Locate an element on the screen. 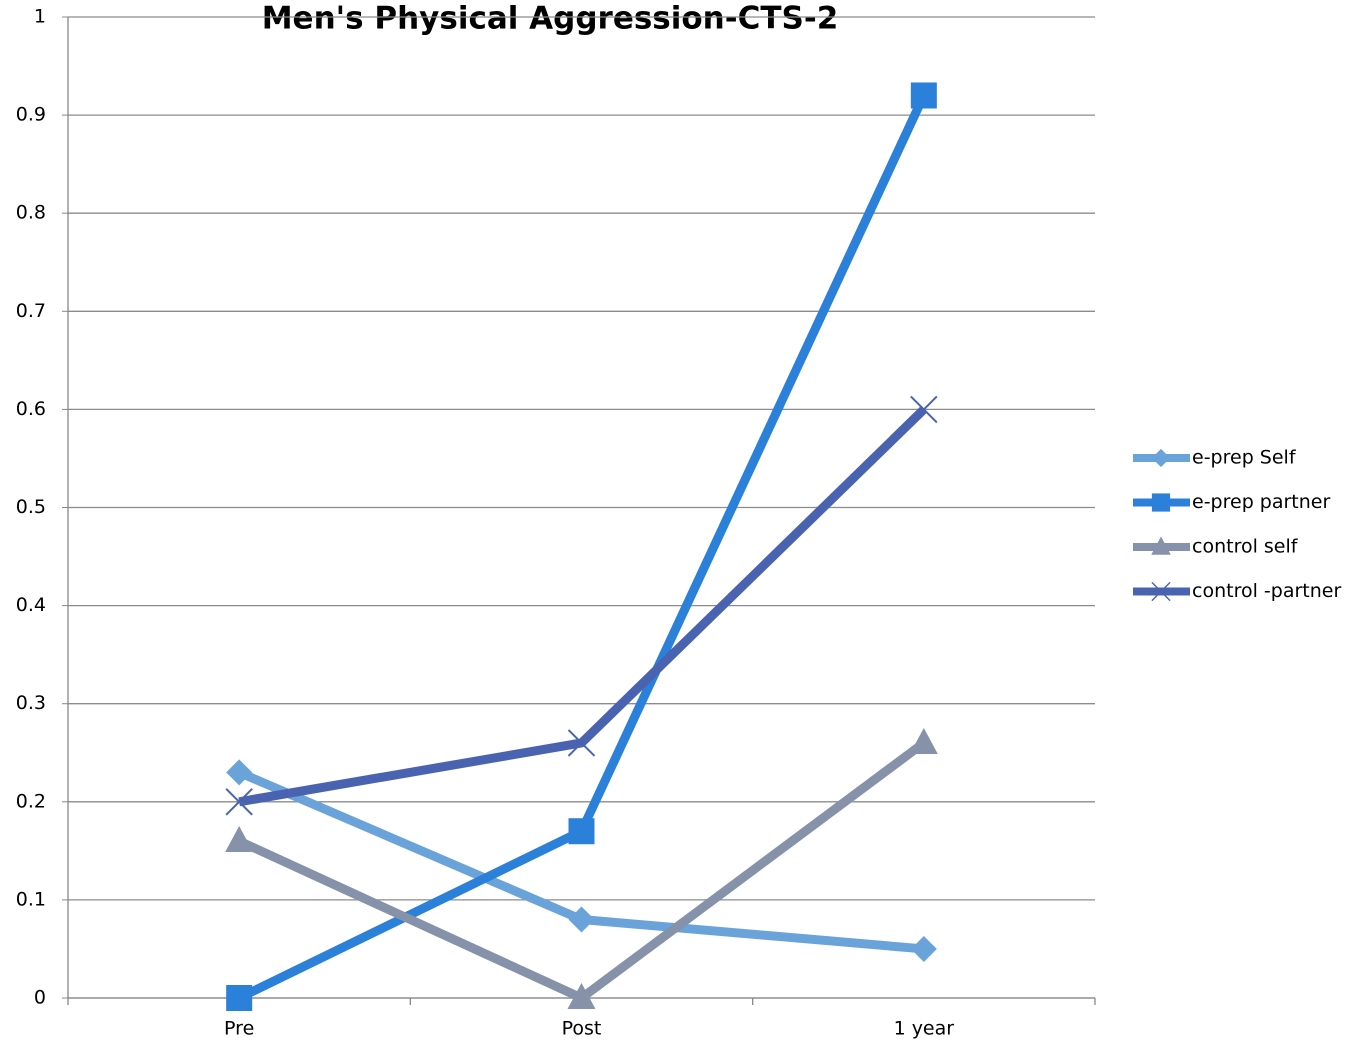 The height and width of the screenshot is (1047, 1367). y-tick-label: 0.9 is located at coordinates (31, 115).